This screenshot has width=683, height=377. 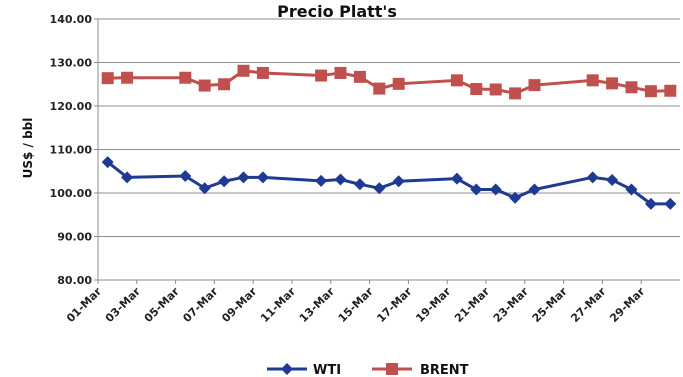 What do you see at coordinates (444, 370) in the screenshot?
I see `legend-label-brent: BRENT` at bounding box center [444, 370].